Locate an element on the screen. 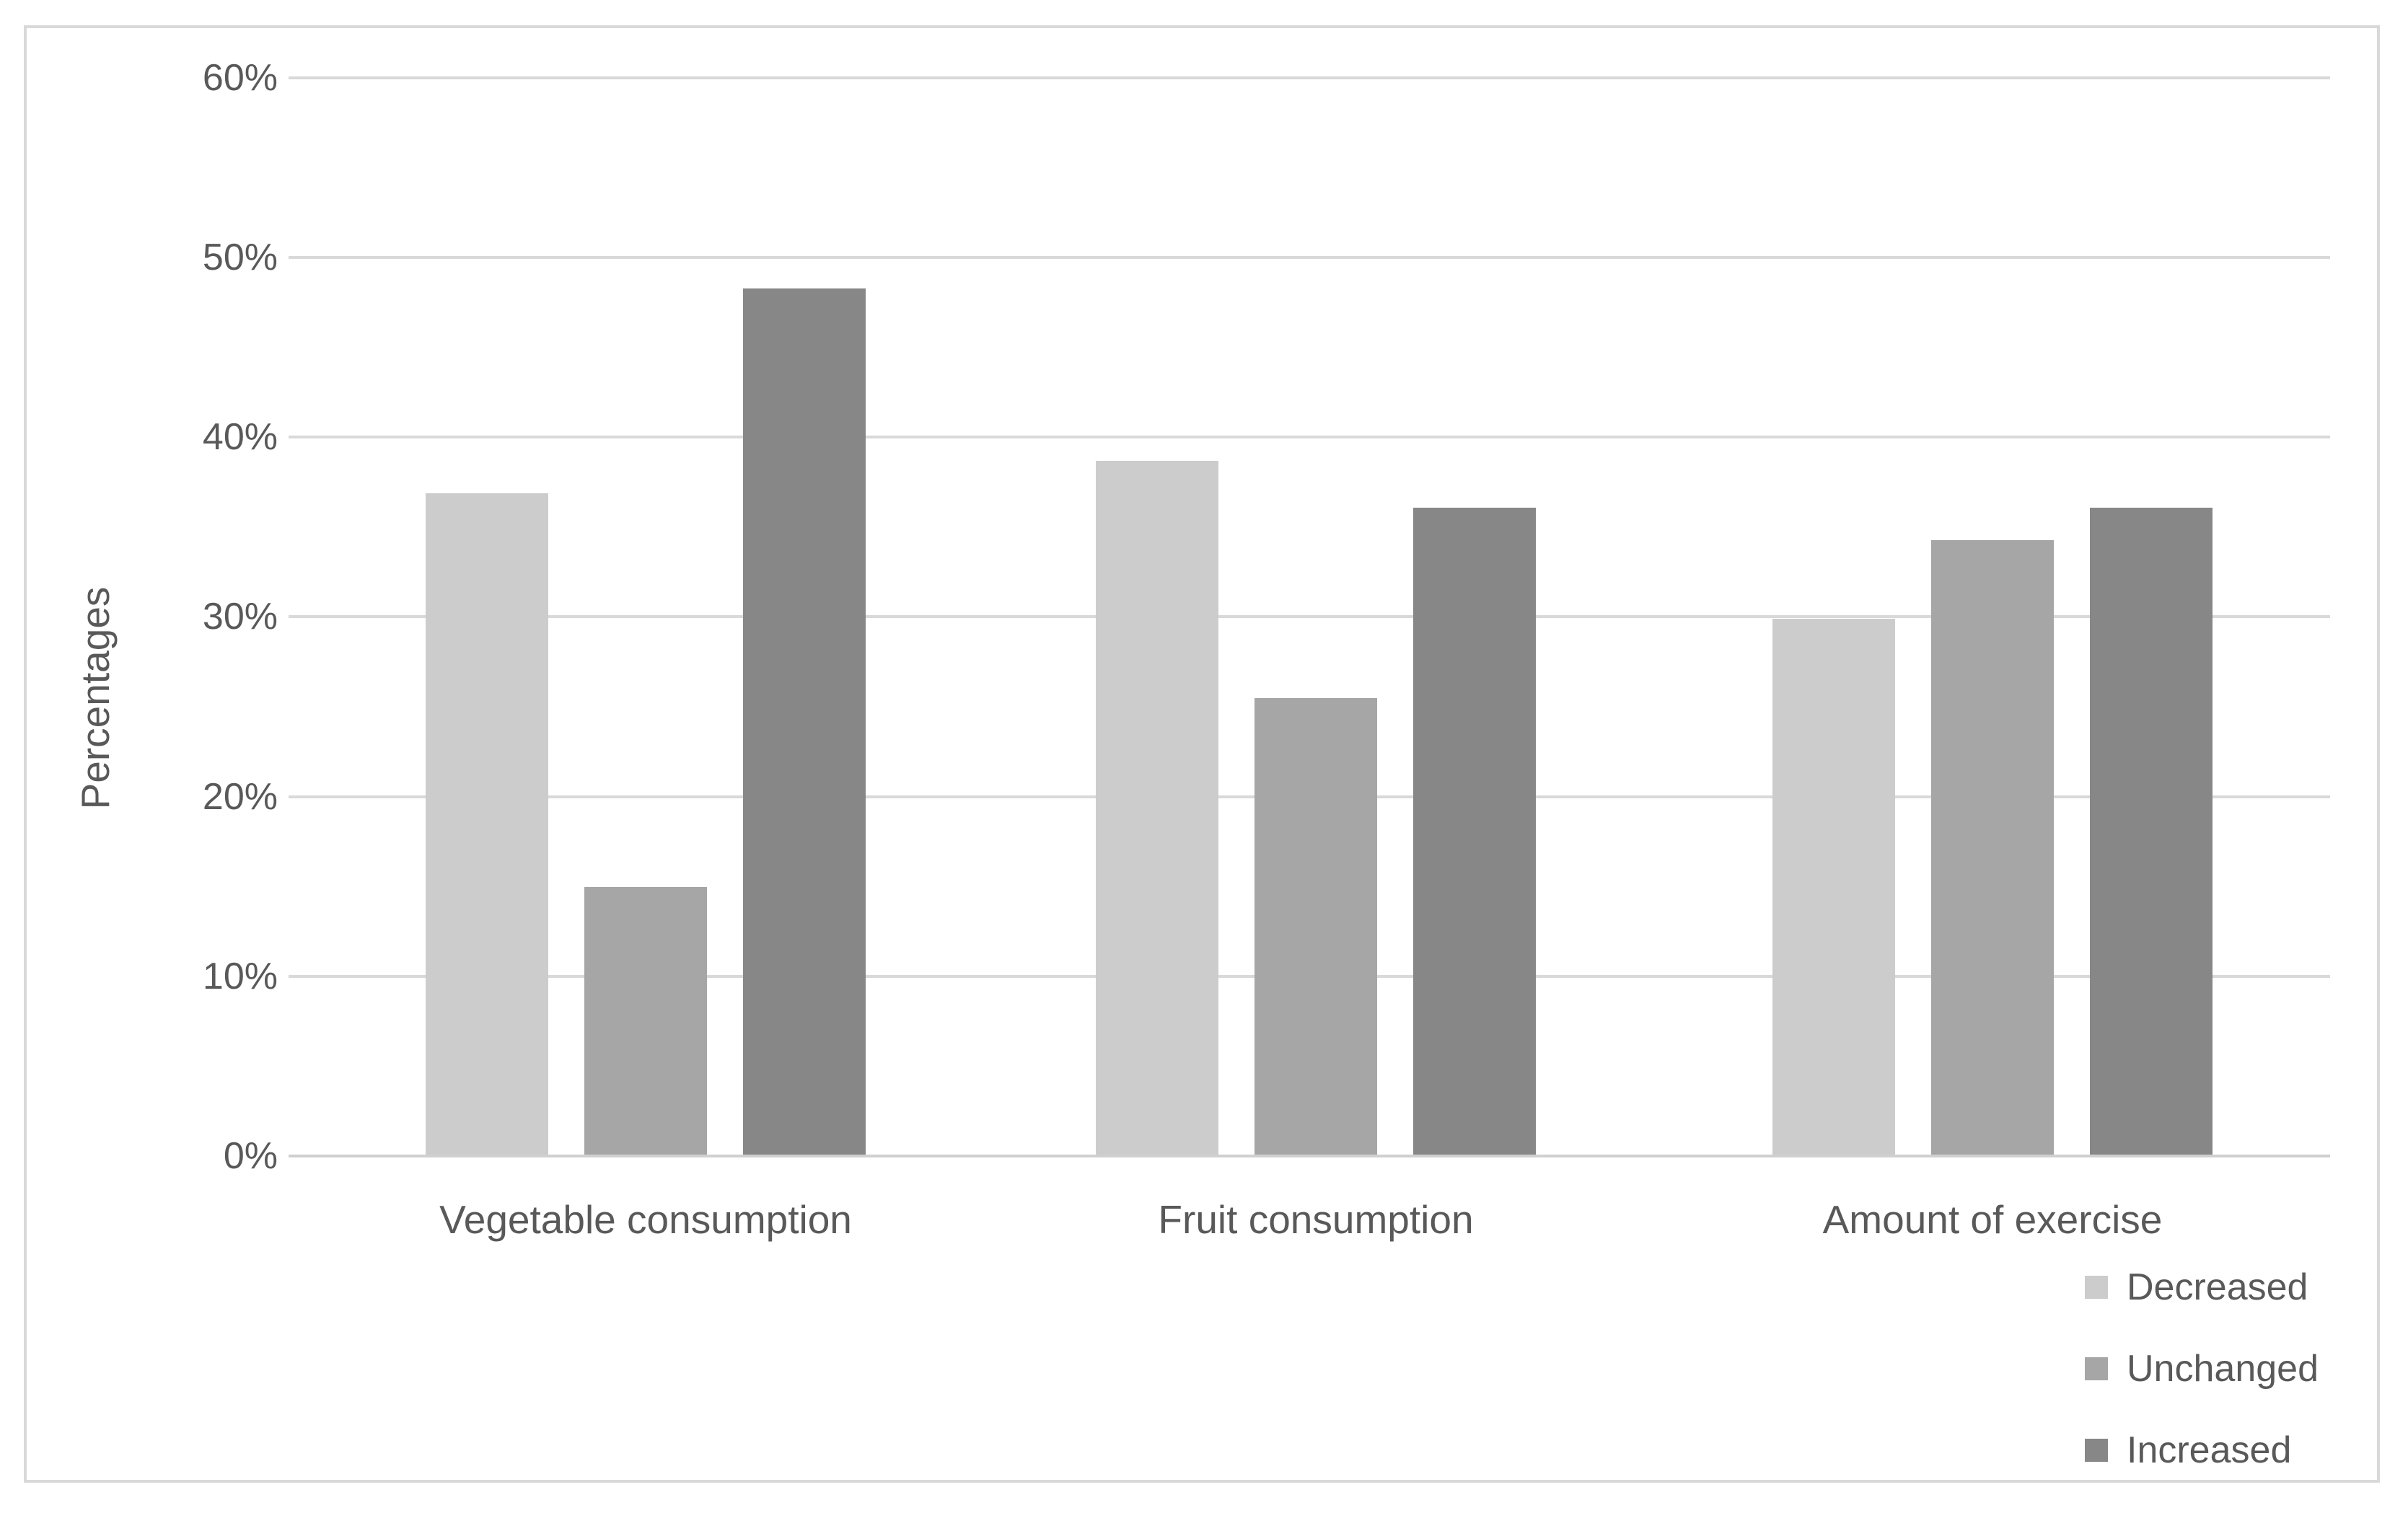 This screenshot has height=1513, width=2408. legend-item-decreased: Decreased is located at coordinates (2196, 1287).